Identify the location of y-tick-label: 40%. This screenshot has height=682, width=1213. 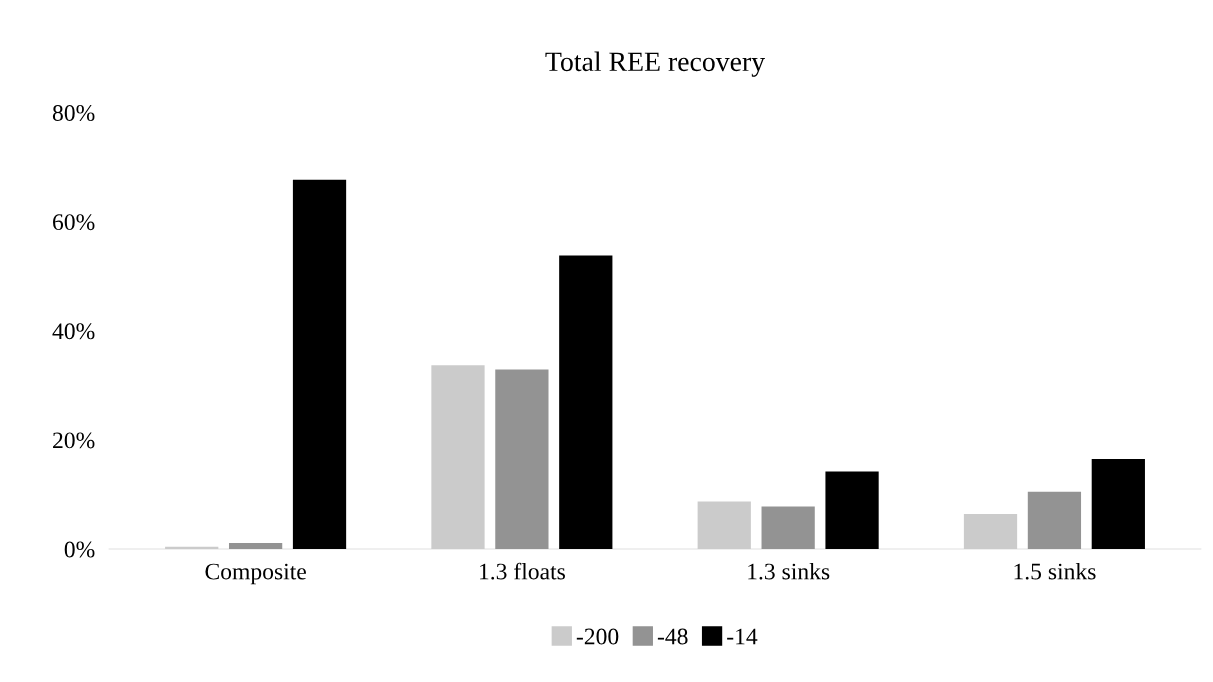
(73, 331).